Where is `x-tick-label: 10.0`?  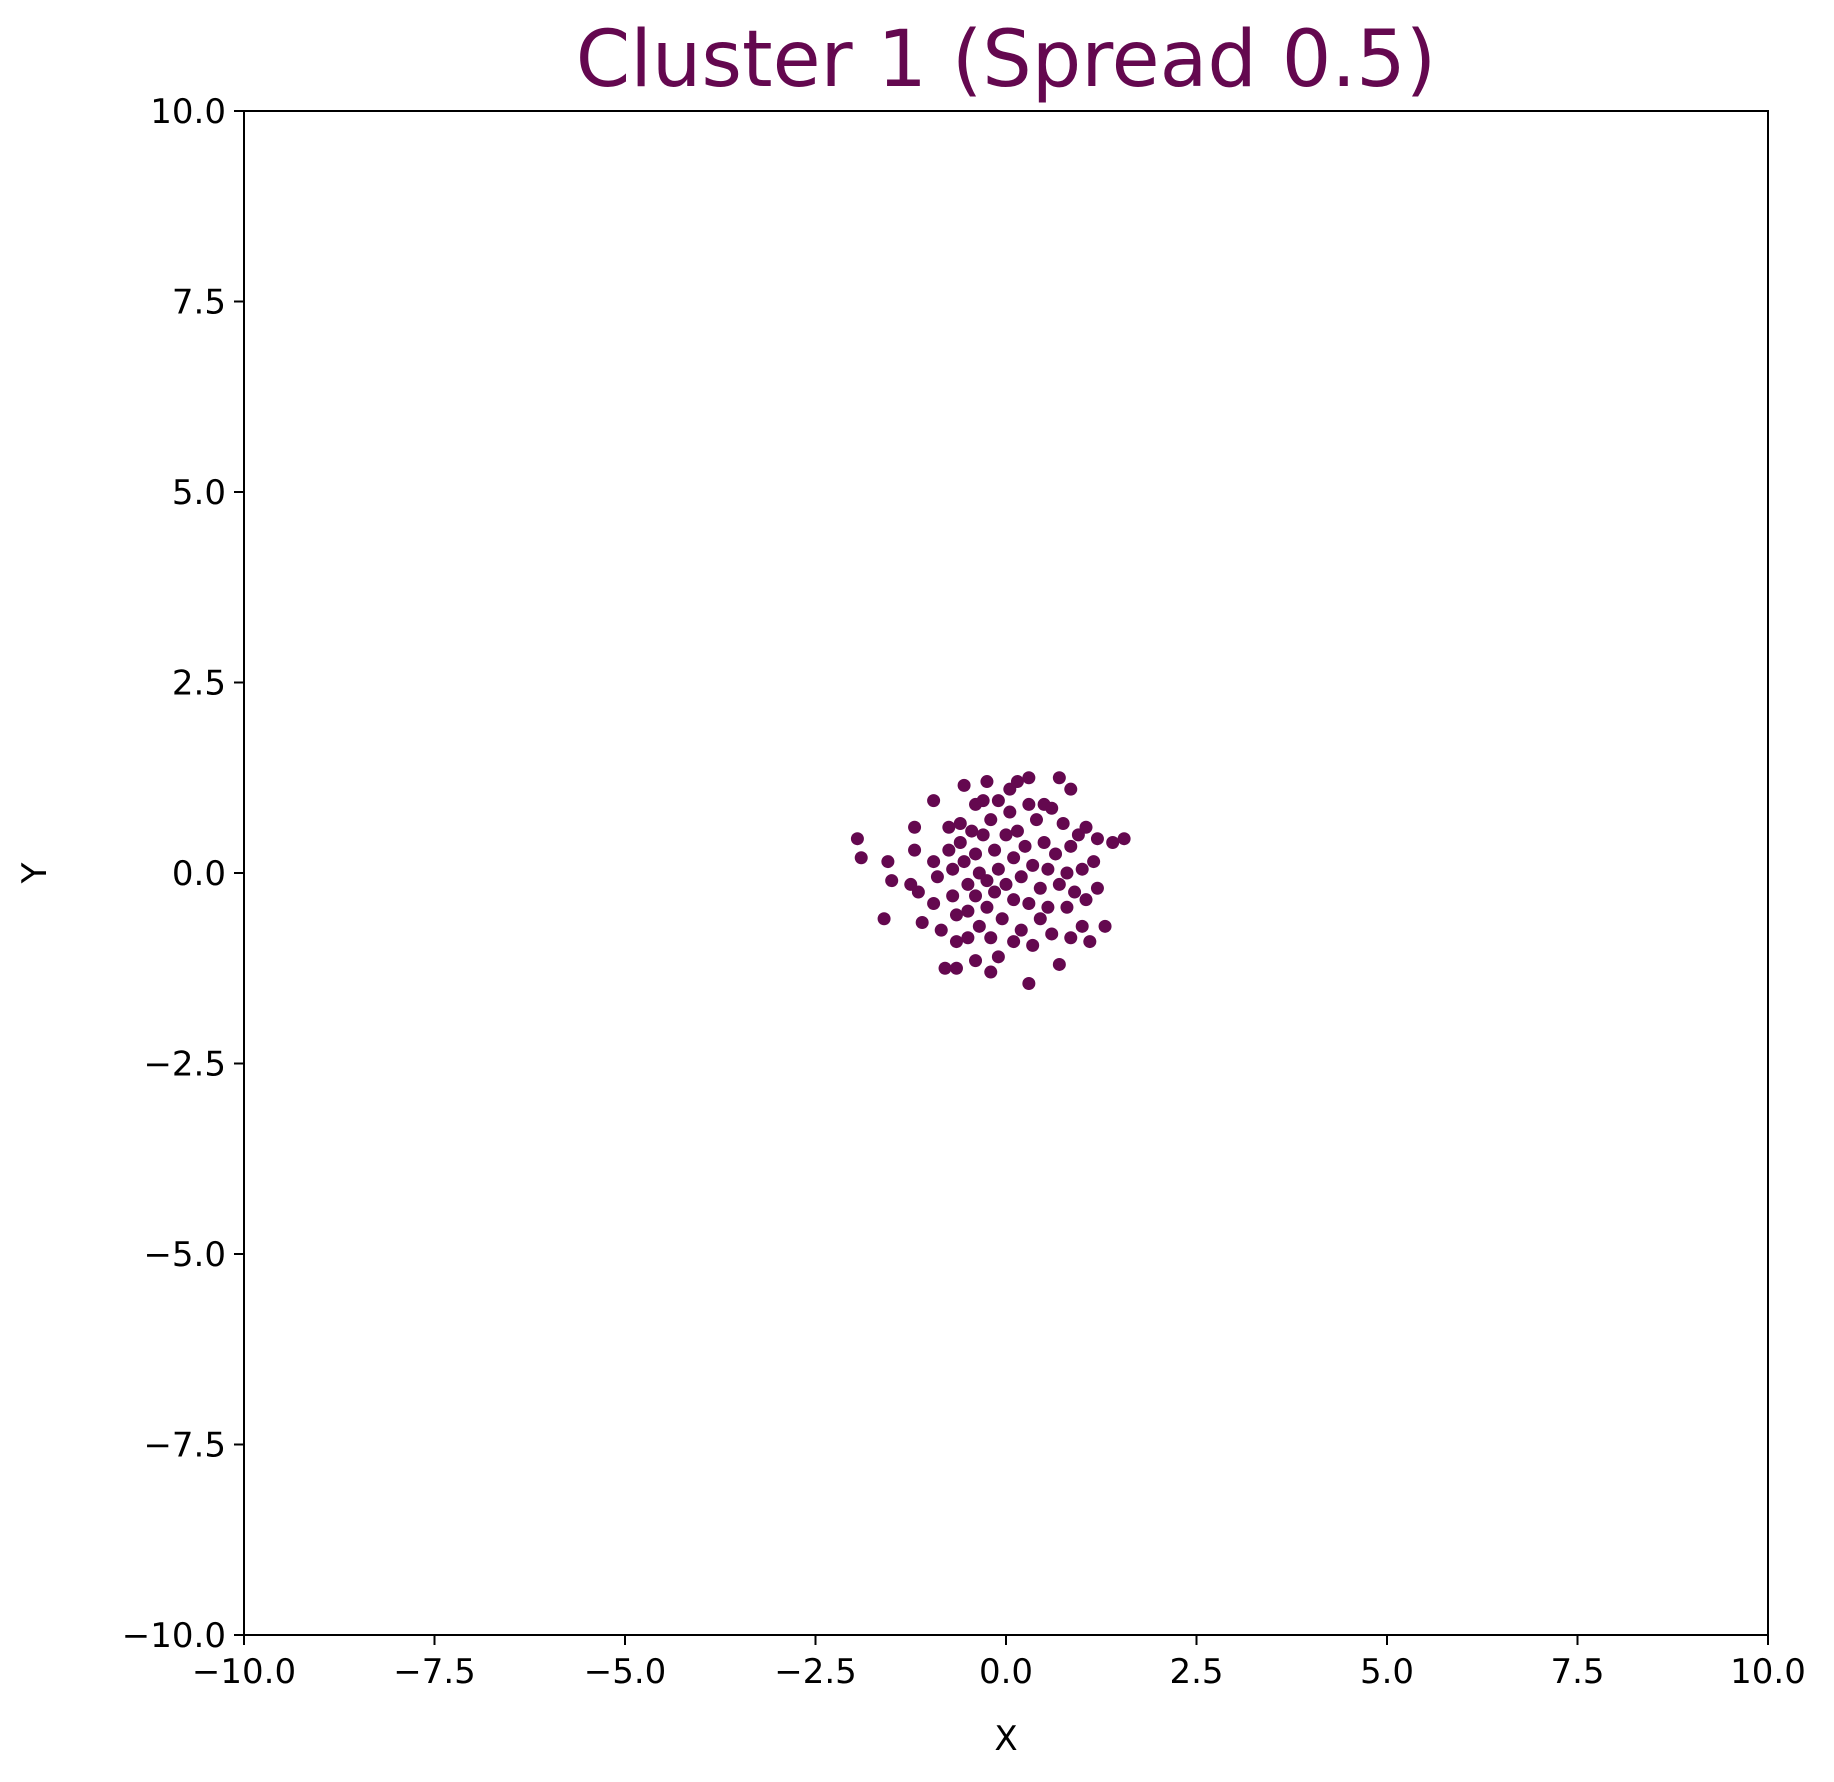 x-tick-label: 10.0 is located at coordinates (1768, 1672).